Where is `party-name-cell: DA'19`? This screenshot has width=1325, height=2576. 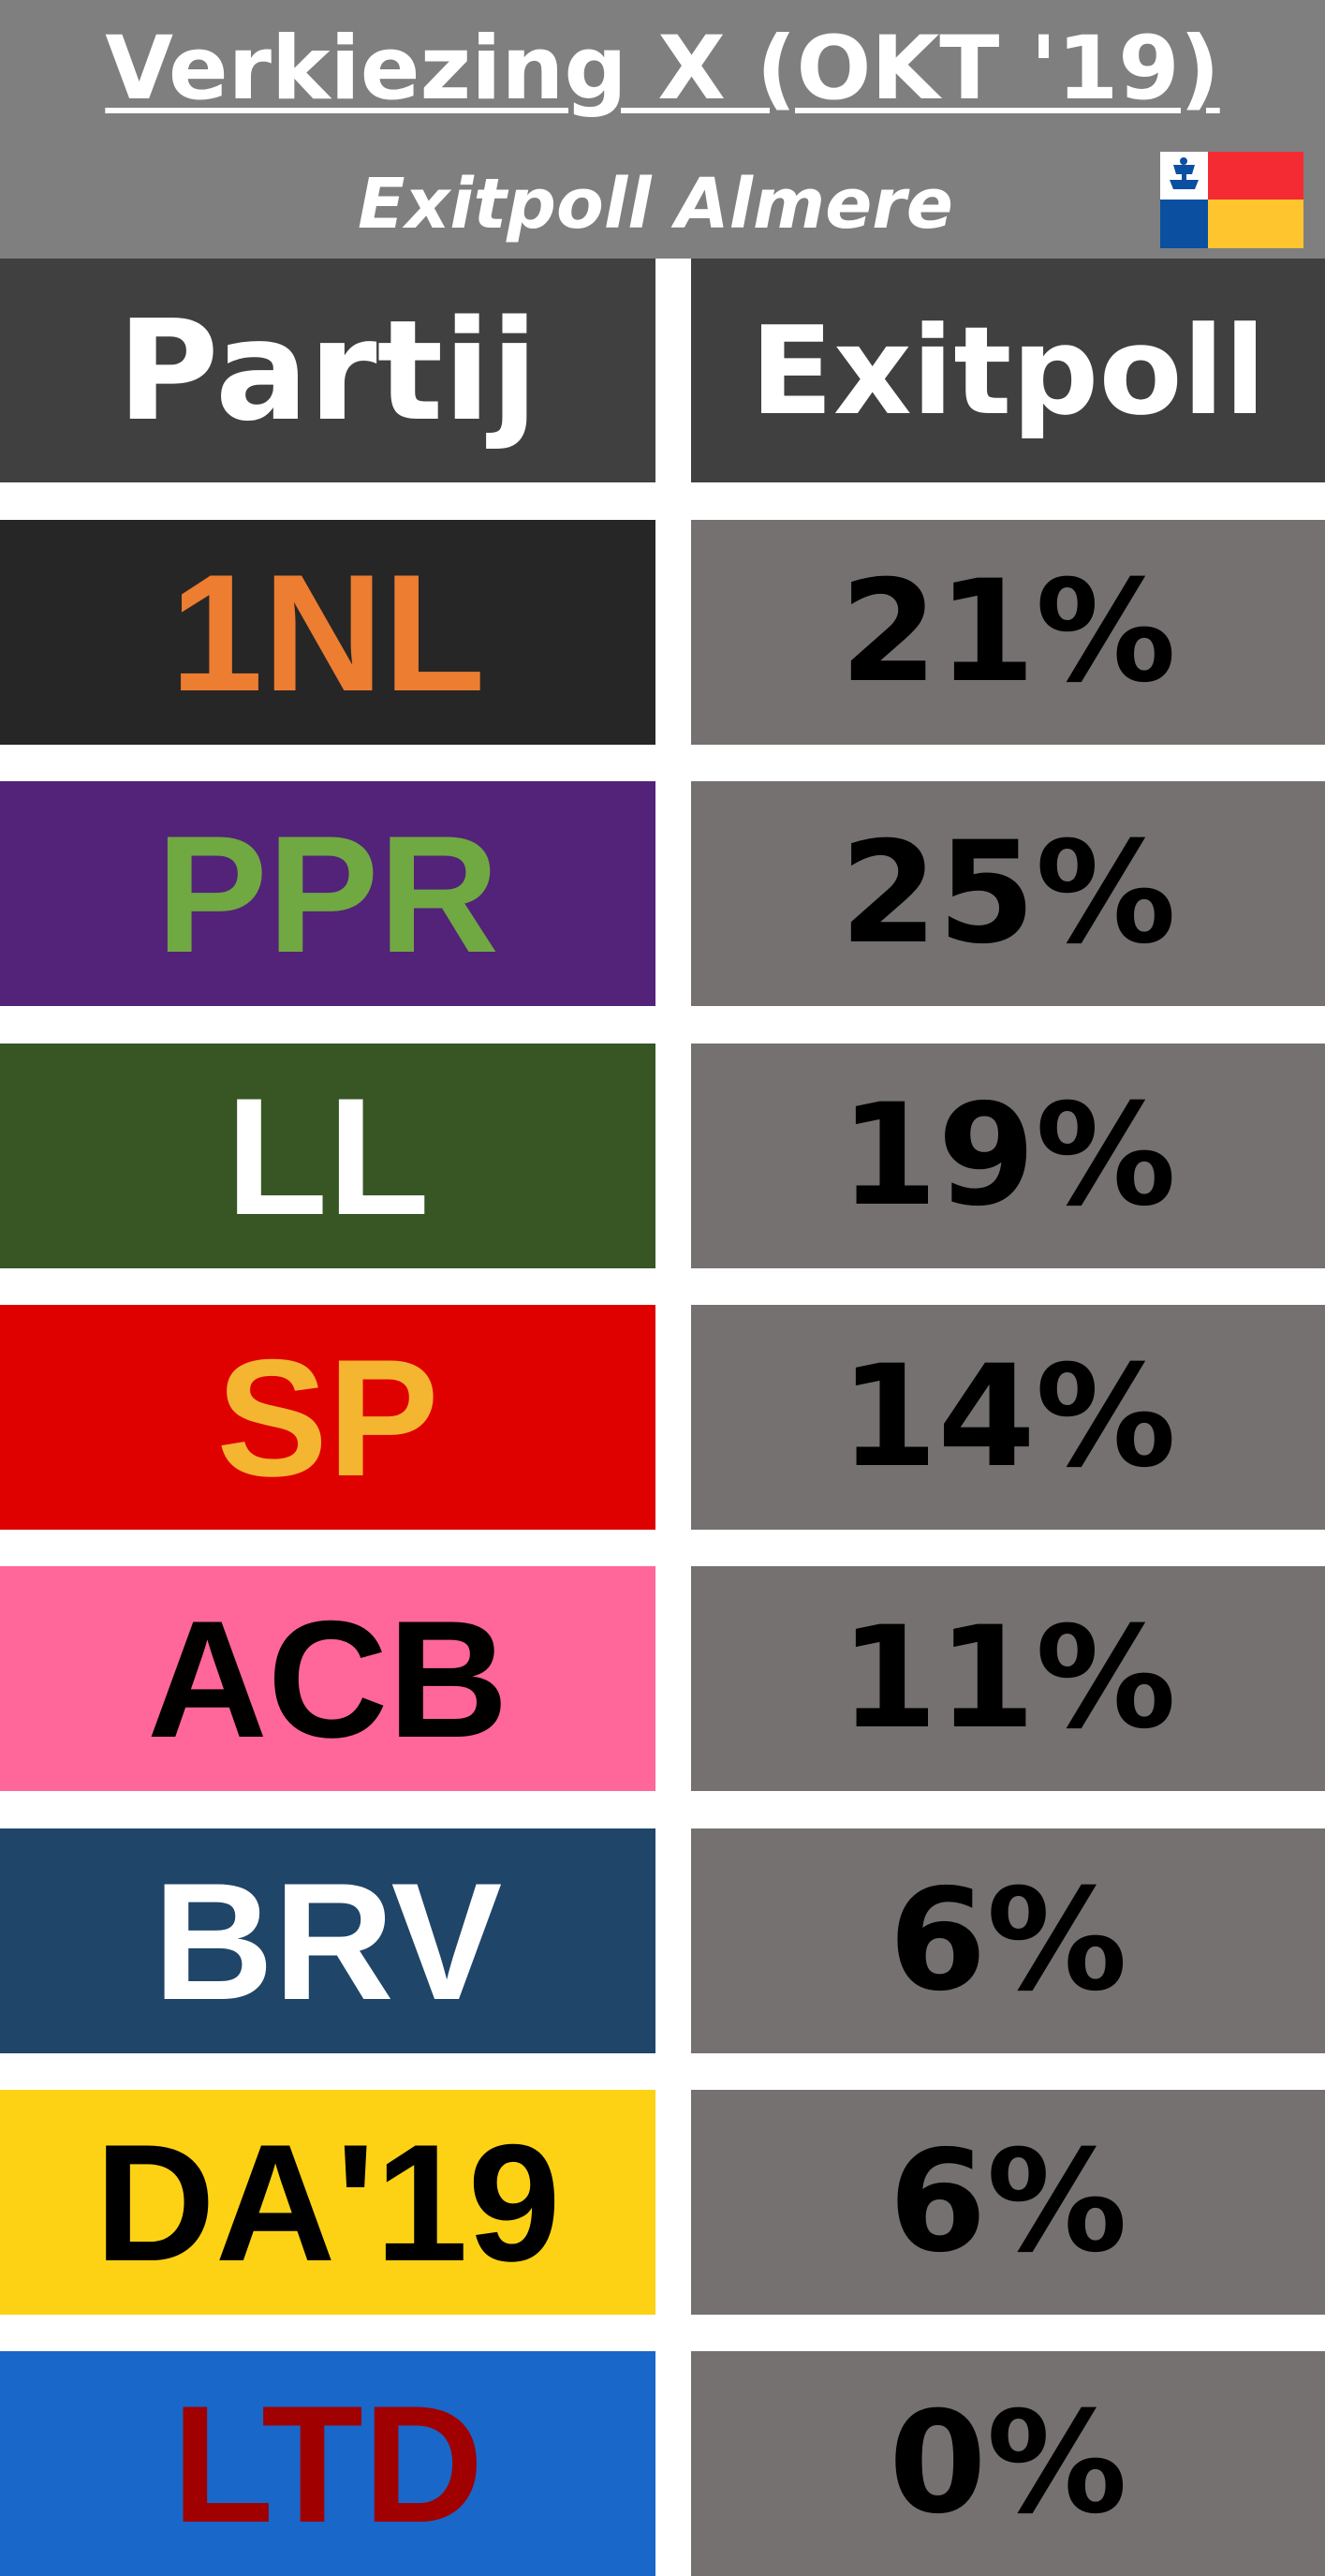
party-name-cell: DA'19 is located at coordinates (327, 2203).